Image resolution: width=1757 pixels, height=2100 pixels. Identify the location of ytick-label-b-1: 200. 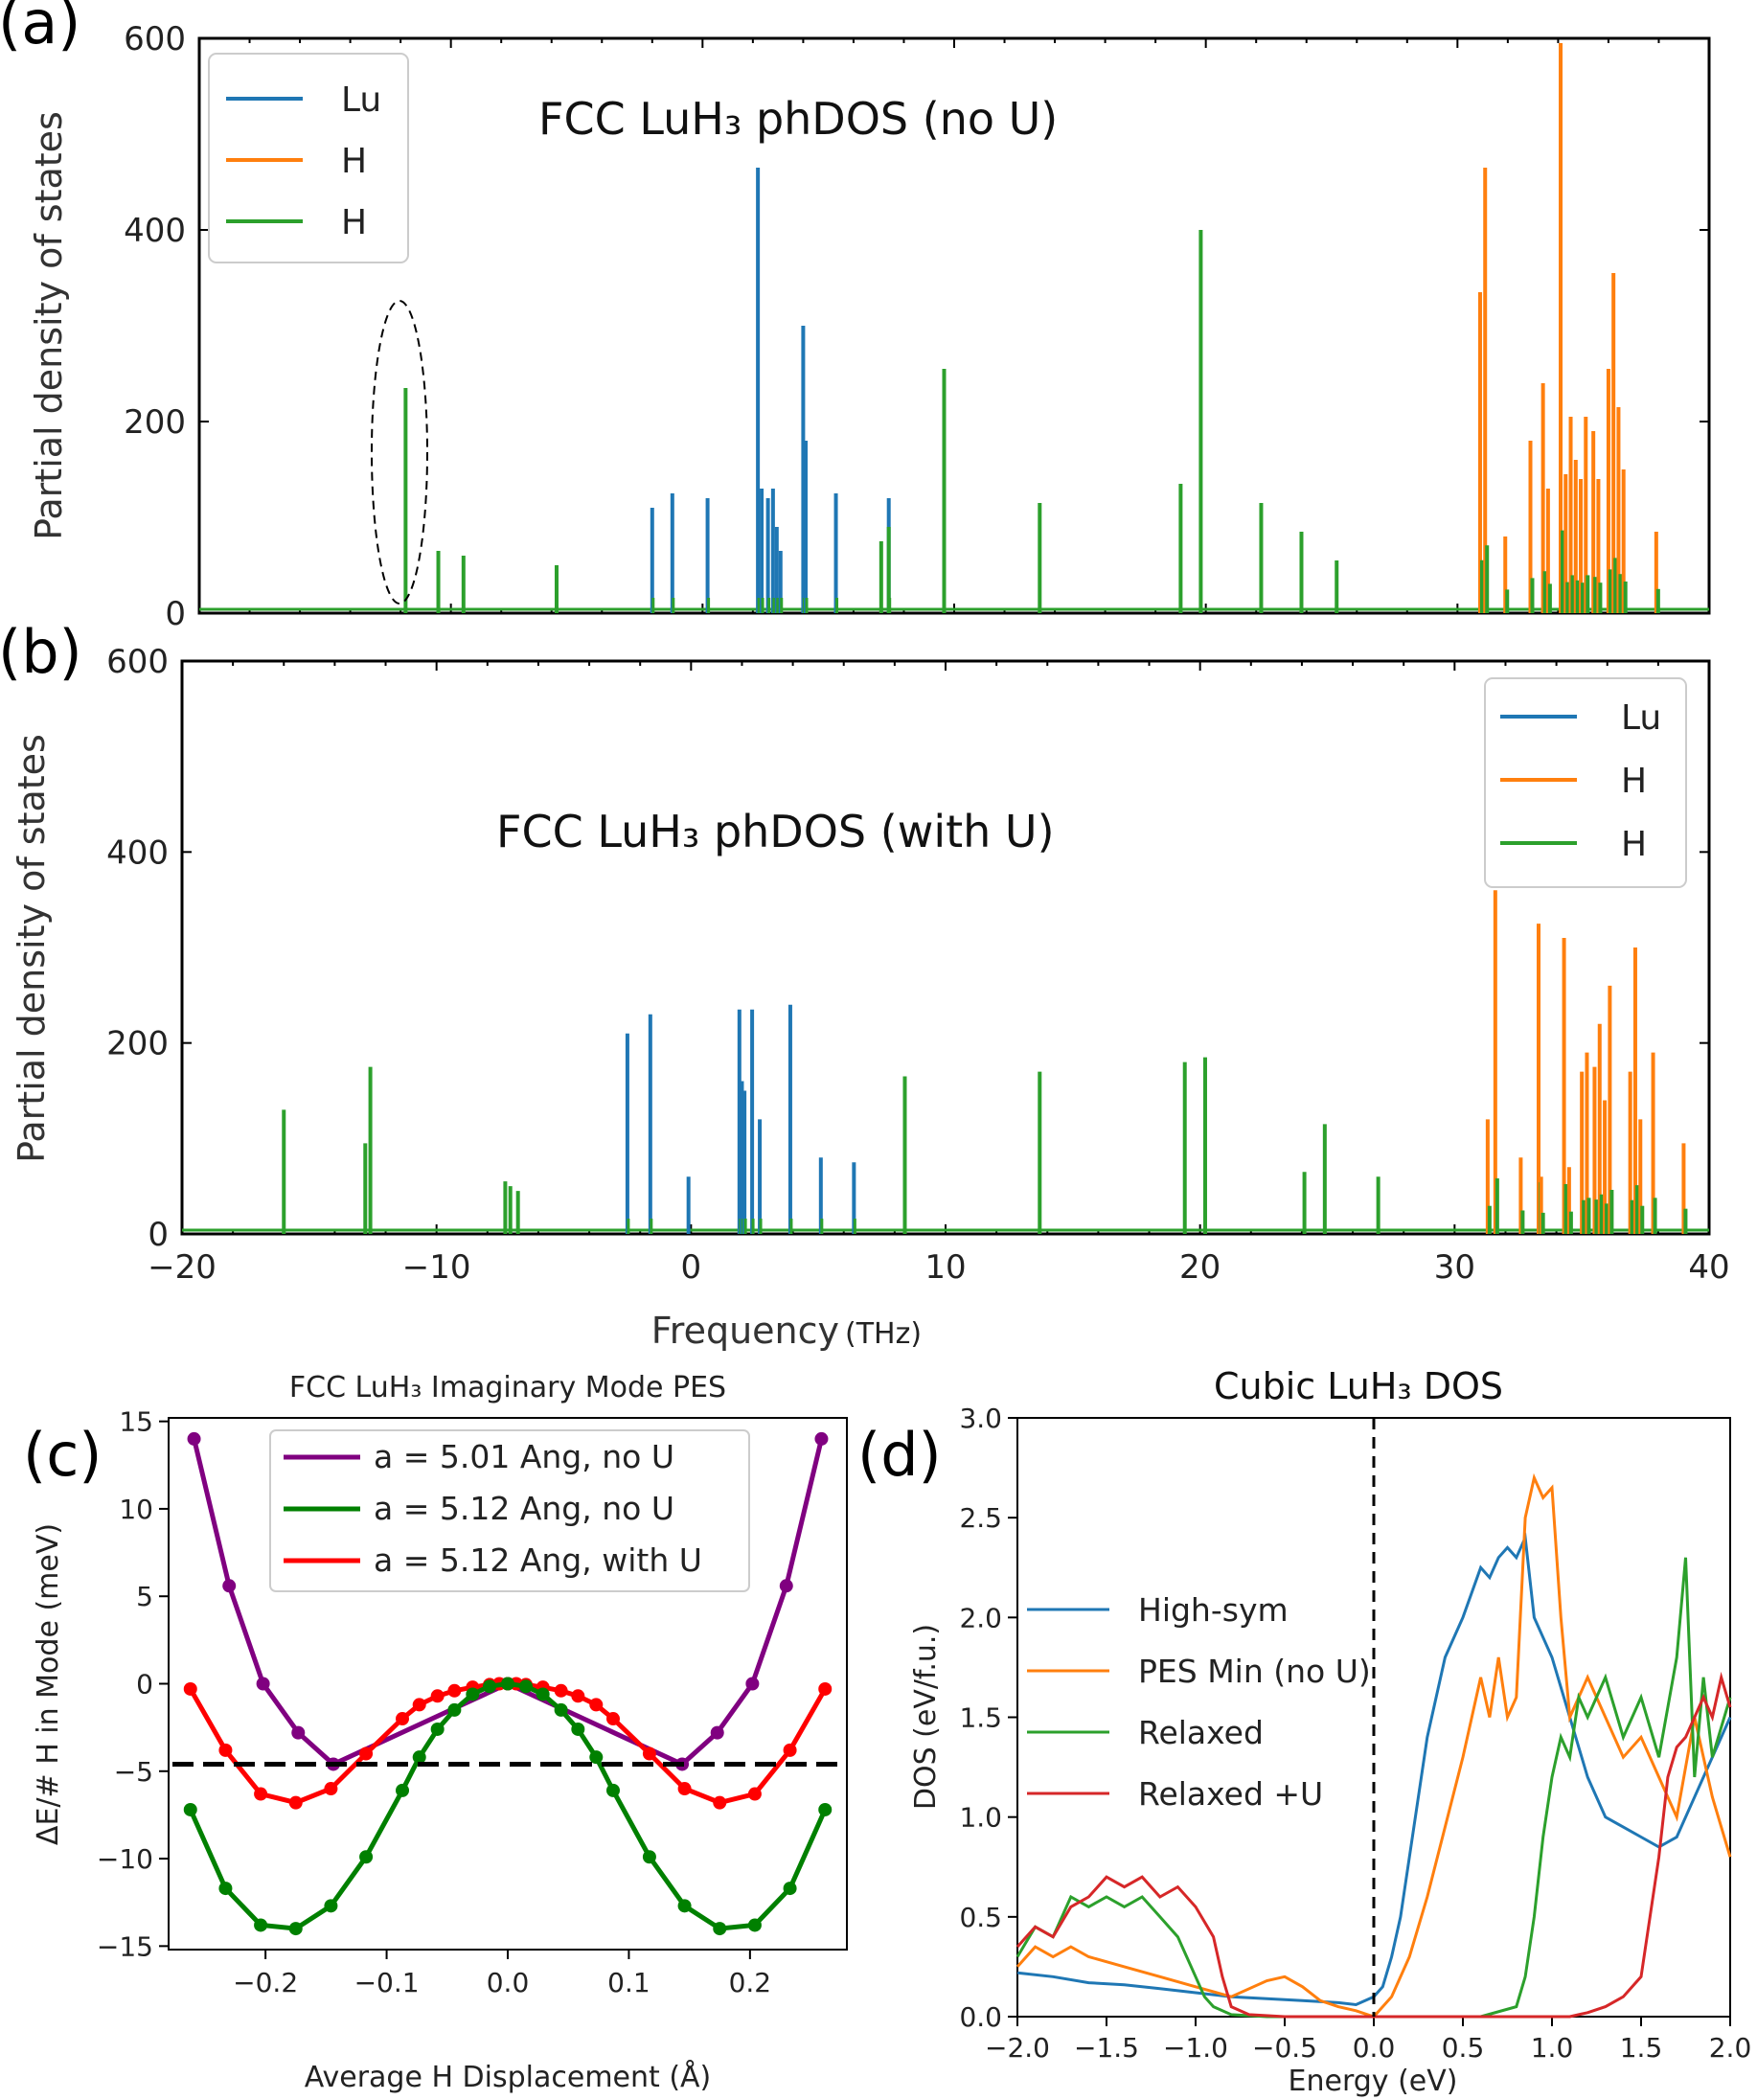
(137, 1044).